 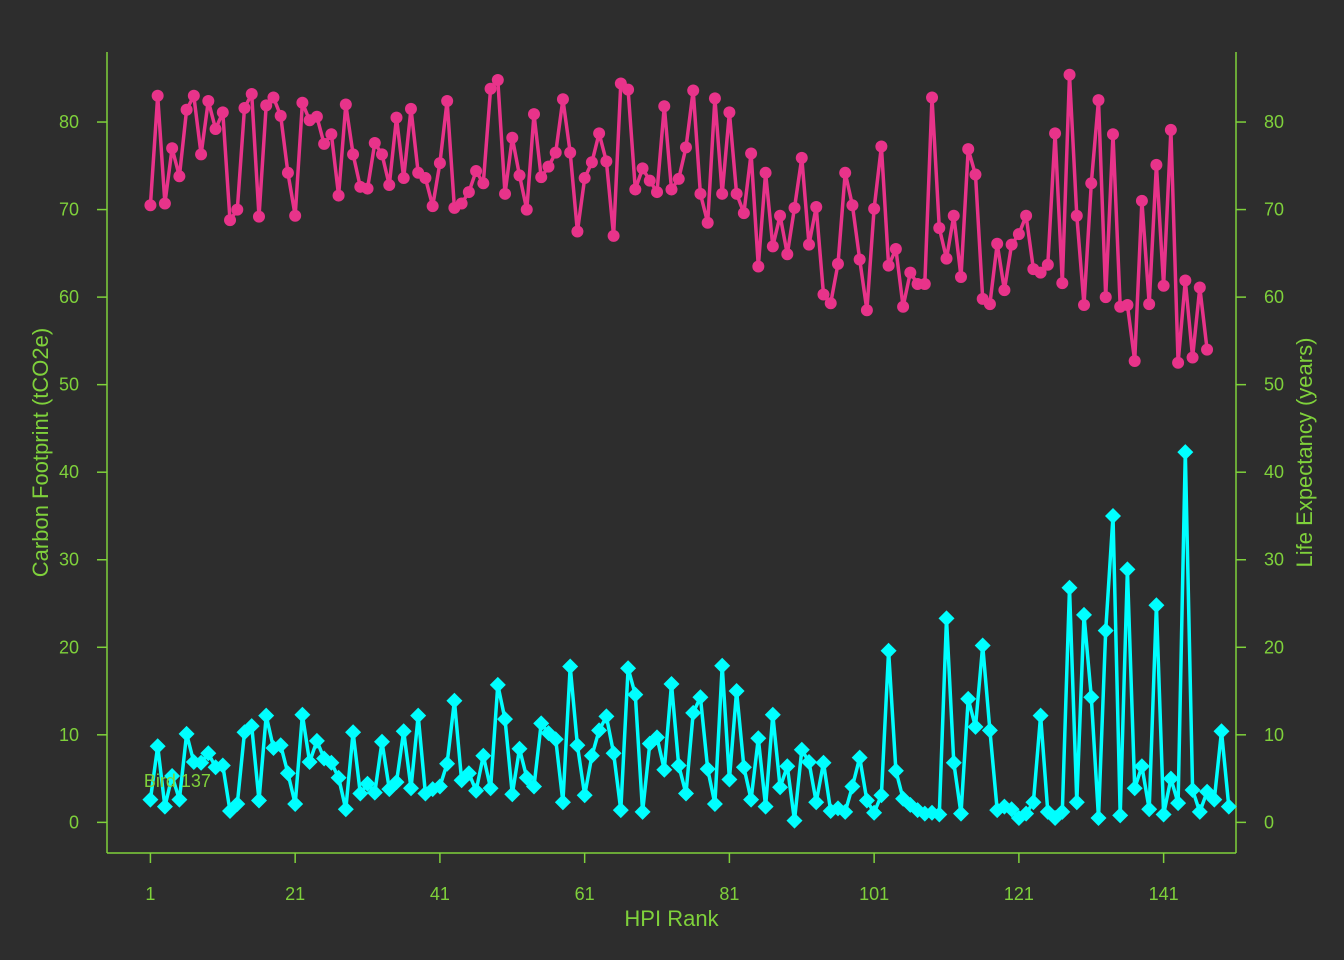 I want to click on left-y-tick-label: 60, so click(x=69, y=297).